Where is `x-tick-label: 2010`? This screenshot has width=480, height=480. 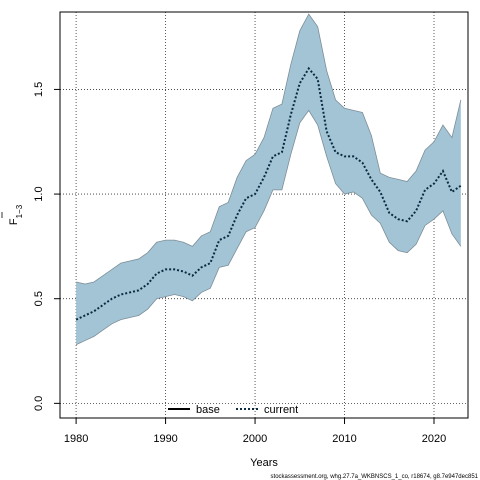
x-tick-label: 2010 is located at coordinates (344, 439).